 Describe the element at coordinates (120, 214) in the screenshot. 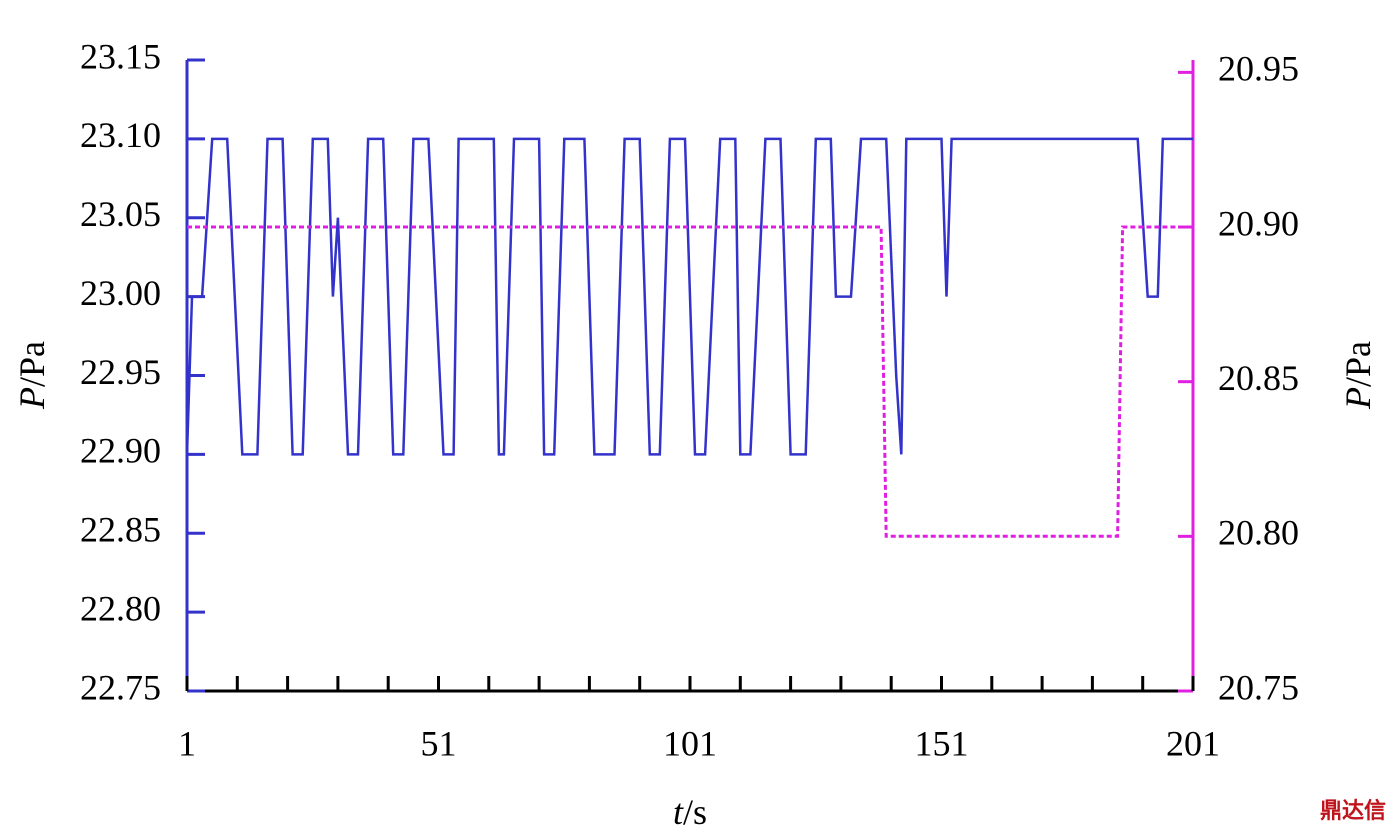

I see `y-tick-label: 23.05` at that location.